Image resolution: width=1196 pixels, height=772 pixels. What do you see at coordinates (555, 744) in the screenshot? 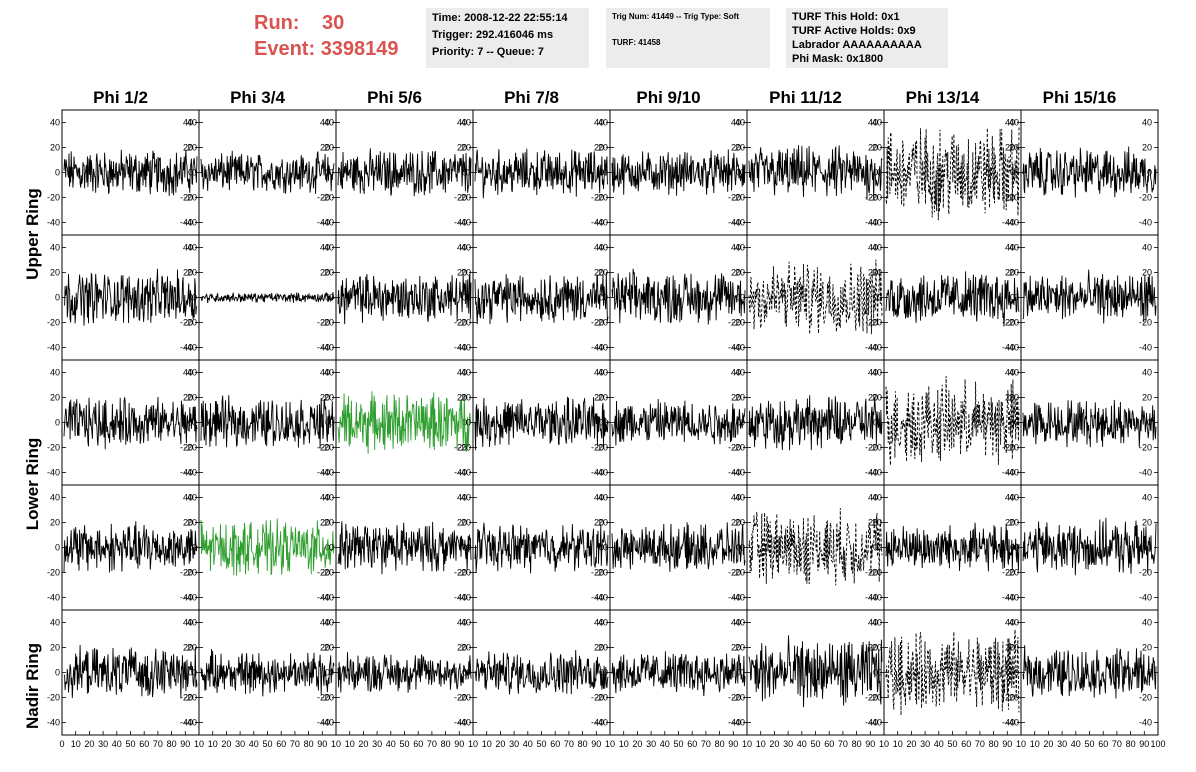
I see `xtick-label: 60` at bounding box center [555, 744].